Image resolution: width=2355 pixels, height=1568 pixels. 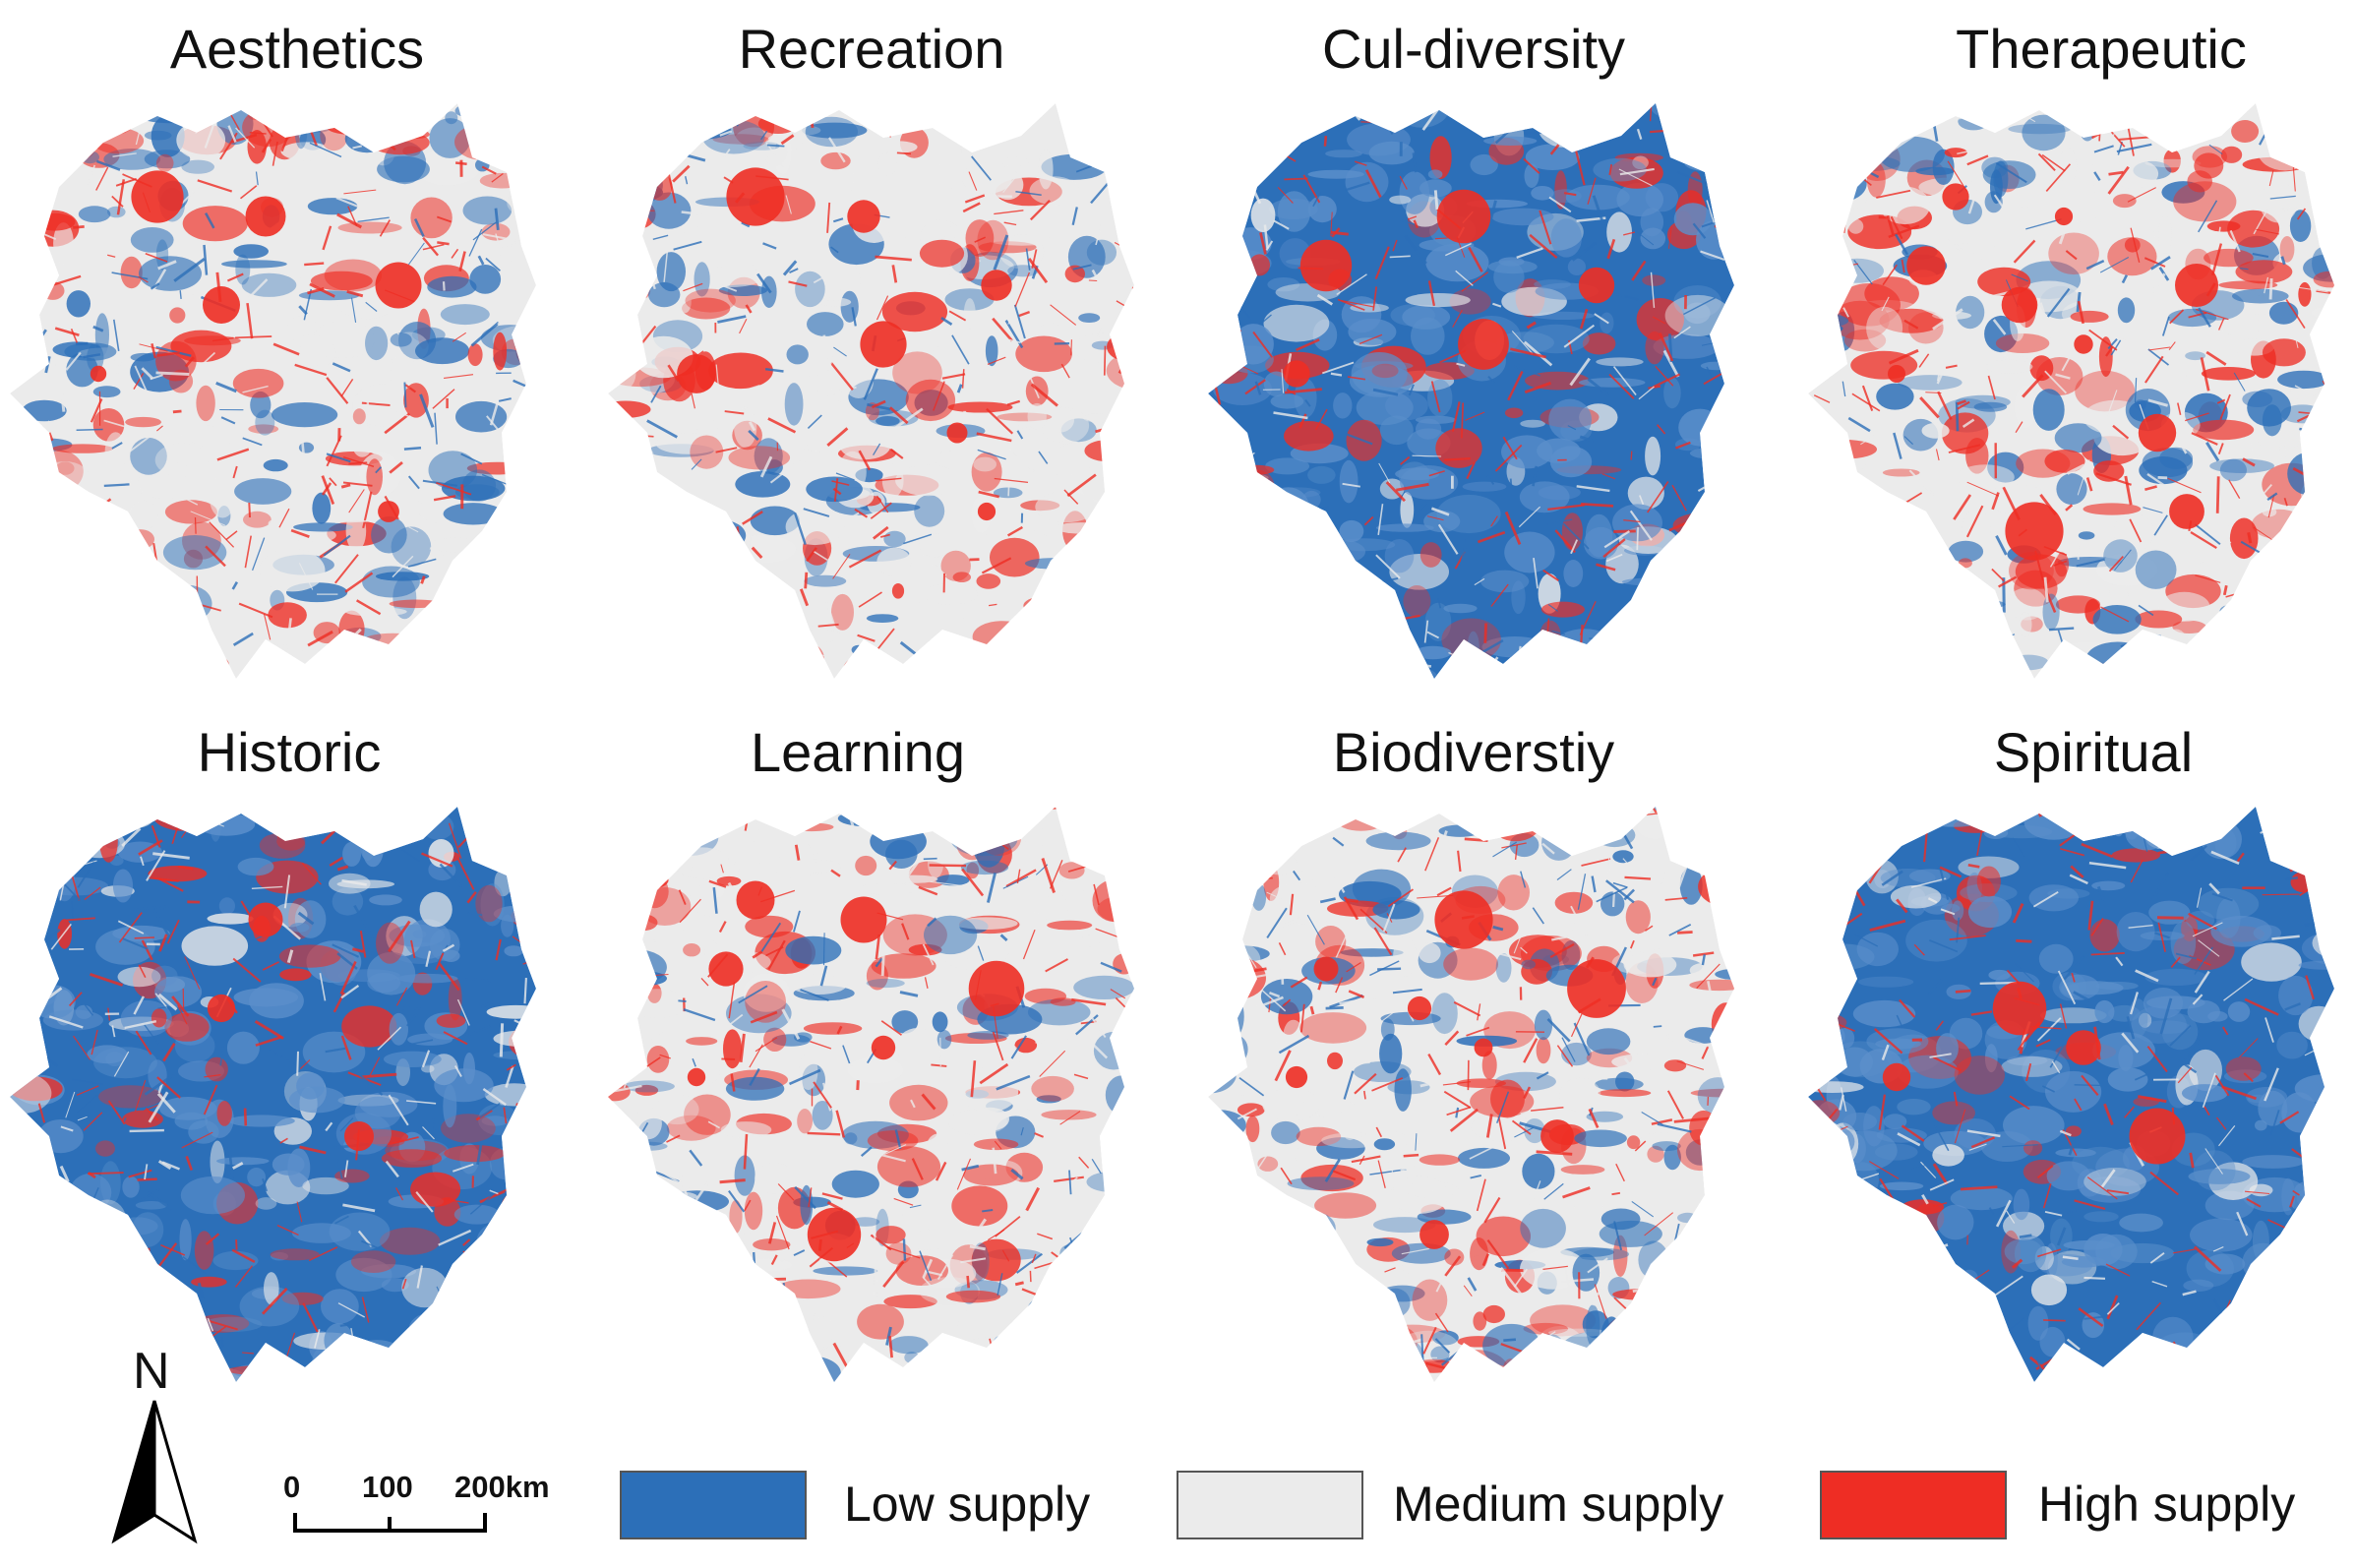 I want to click on legend-swatch-low, so click(x=713, y=1505).